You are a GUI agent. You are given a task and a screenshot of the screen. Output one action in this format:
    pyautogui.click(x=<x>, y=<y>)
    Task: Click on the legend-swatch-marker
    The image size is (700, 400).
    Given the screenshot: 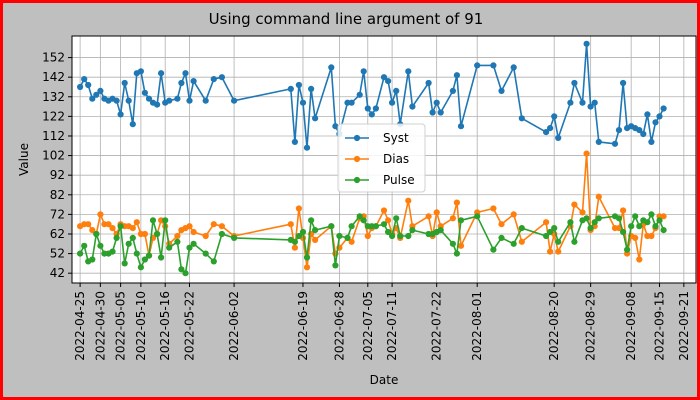 What is the action you would take?
    pyautogui.click(x=357, y=159)
    